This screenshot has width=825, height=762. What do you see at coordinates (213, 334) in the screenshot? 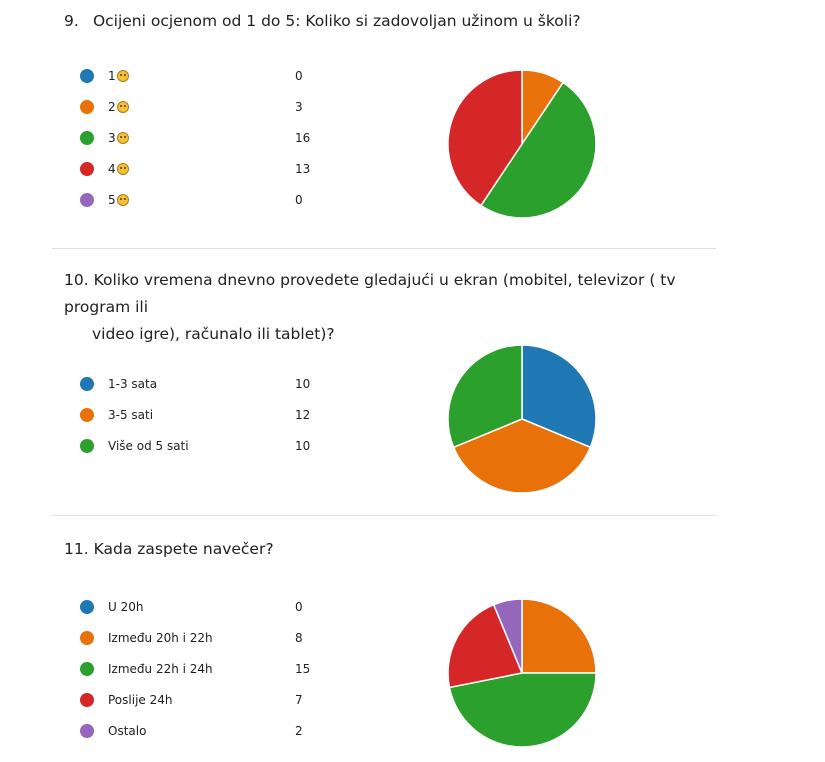
I see `question-text-line-2: video igre), računalo ili tablet)?` at bounding box center [213, 334].